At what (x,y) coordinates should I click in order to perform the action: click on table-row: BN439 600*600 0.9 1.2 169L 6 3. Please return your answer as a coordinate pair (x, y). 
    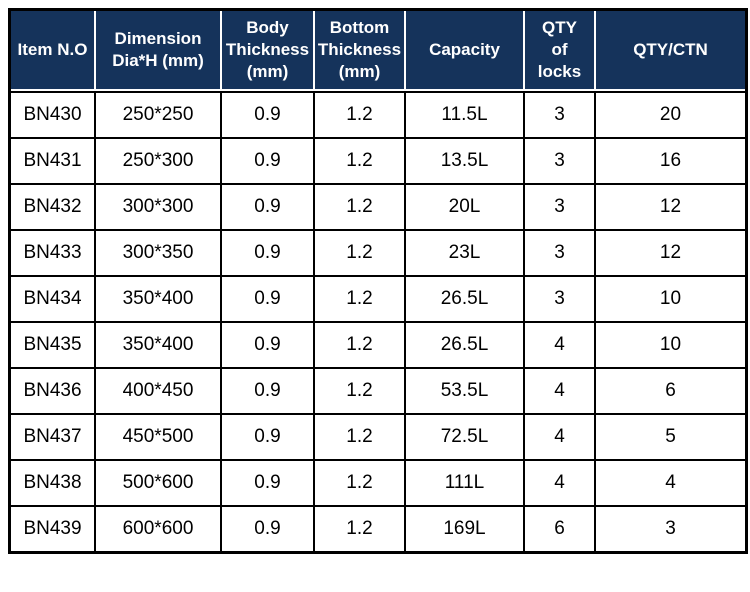
    Looking at the image, I should click on (378, 528).